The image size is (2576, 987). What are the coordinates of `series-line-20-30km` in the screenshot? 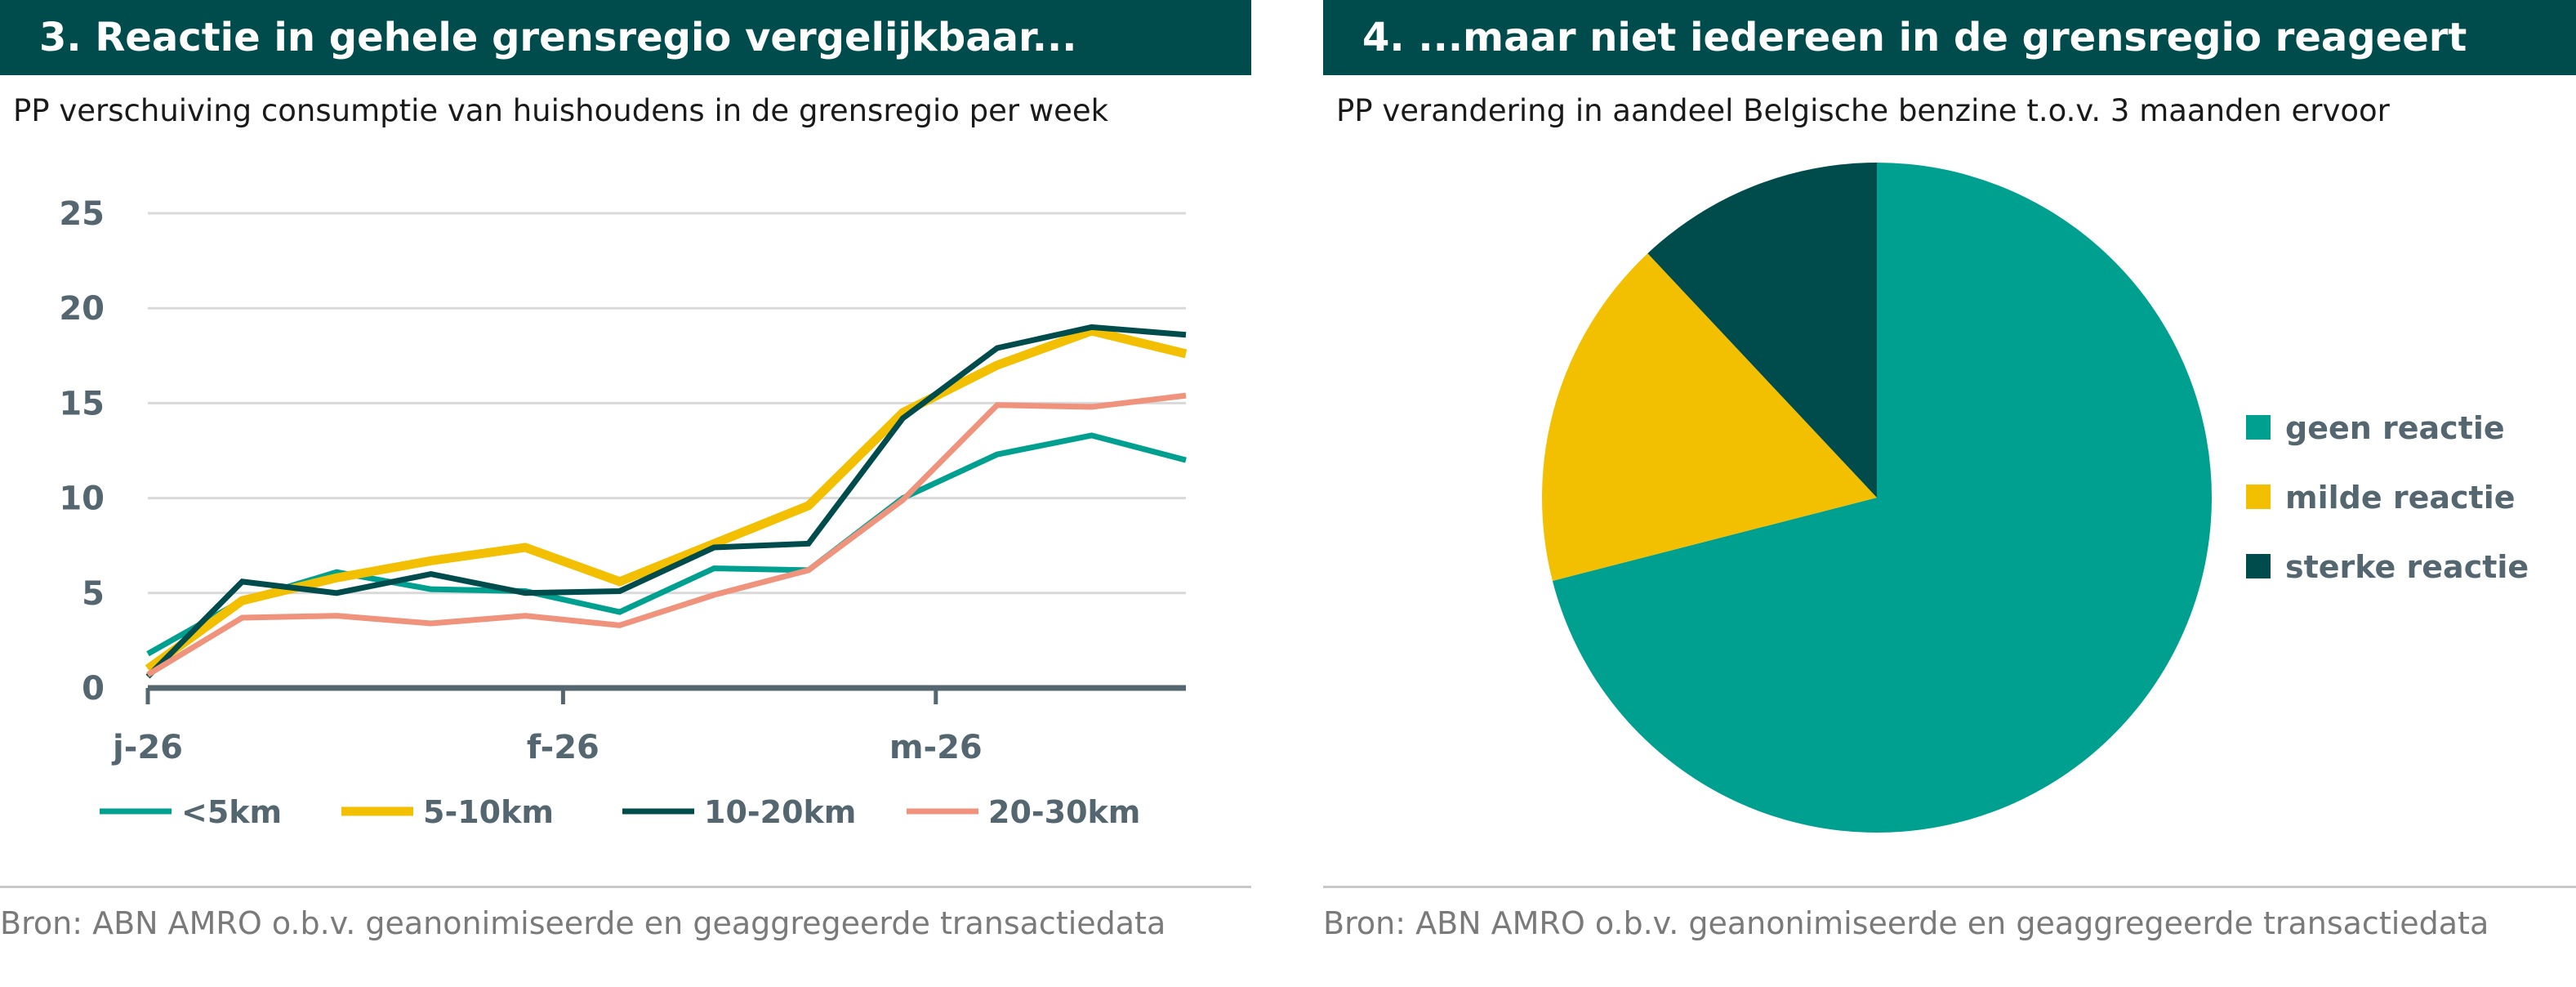 It's located at (666, 534).